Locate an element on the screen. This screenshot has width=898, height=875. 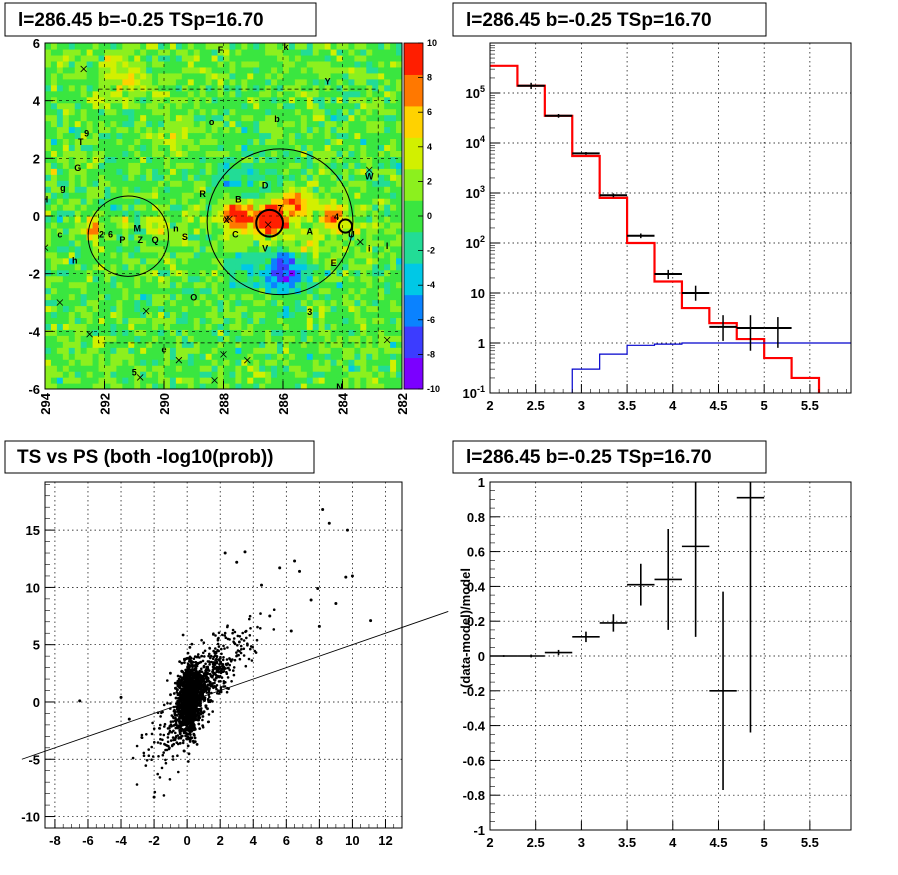
source-label: 7 is located at coordinates (280, 208).